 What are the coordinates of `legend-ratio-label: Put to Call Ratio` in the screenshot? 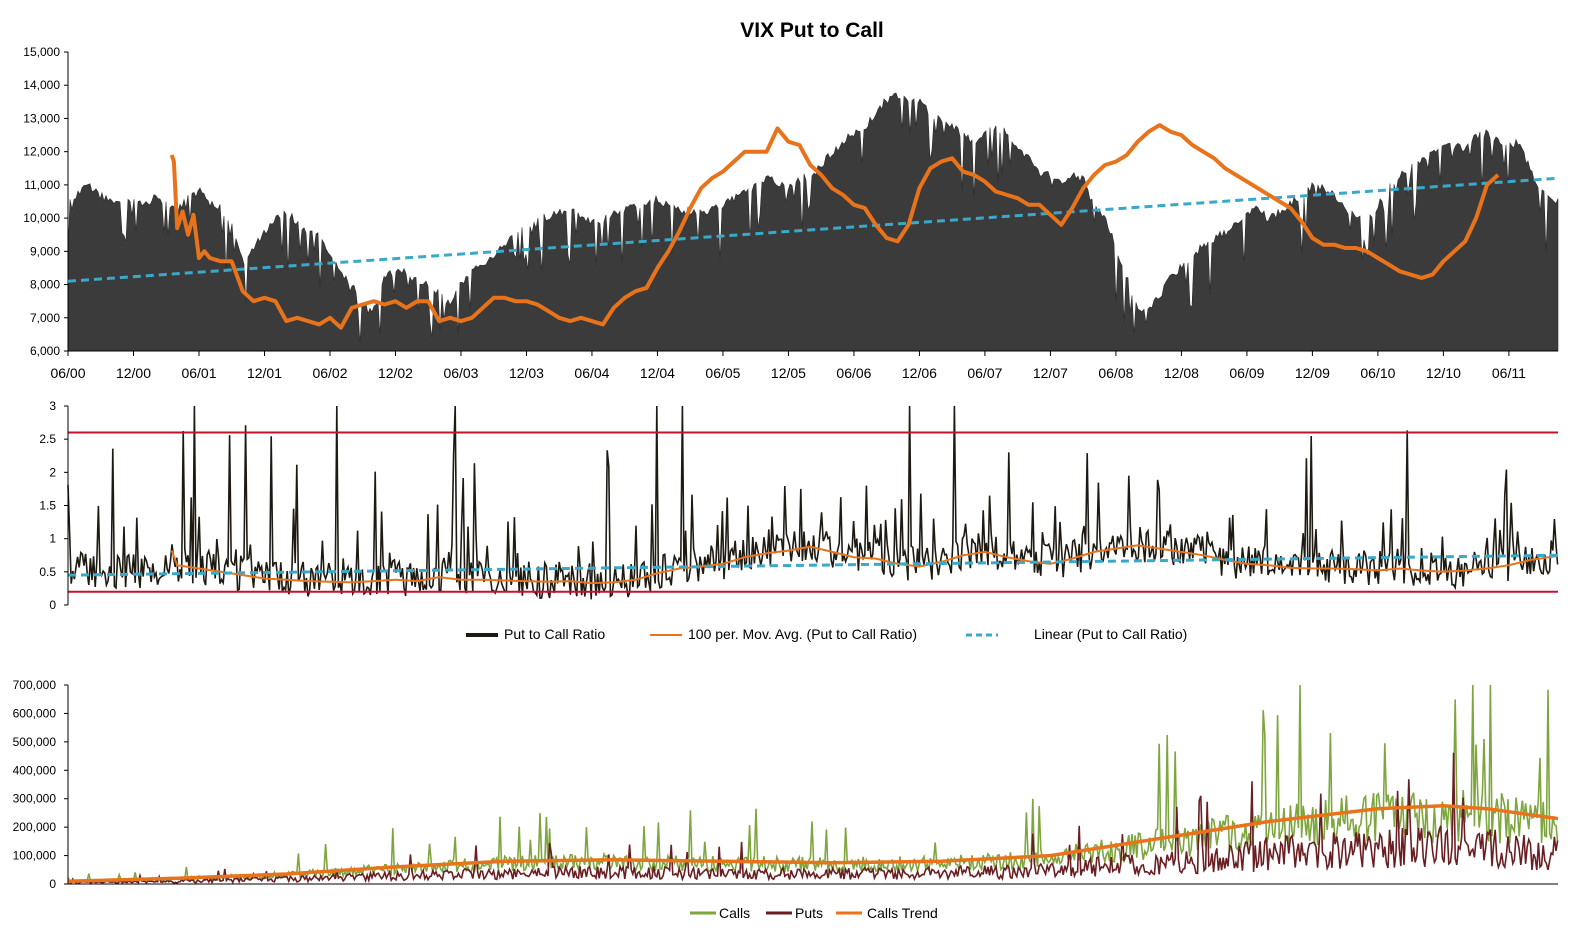 It's located at (554, 634).